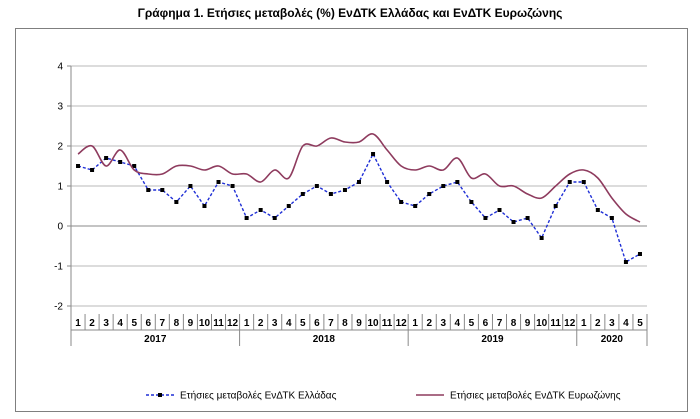 This screenshot has width=700, height=419. Describe the element at coordinates (324, 339) in the screenshot. I see `year-label: 2018` at that location.